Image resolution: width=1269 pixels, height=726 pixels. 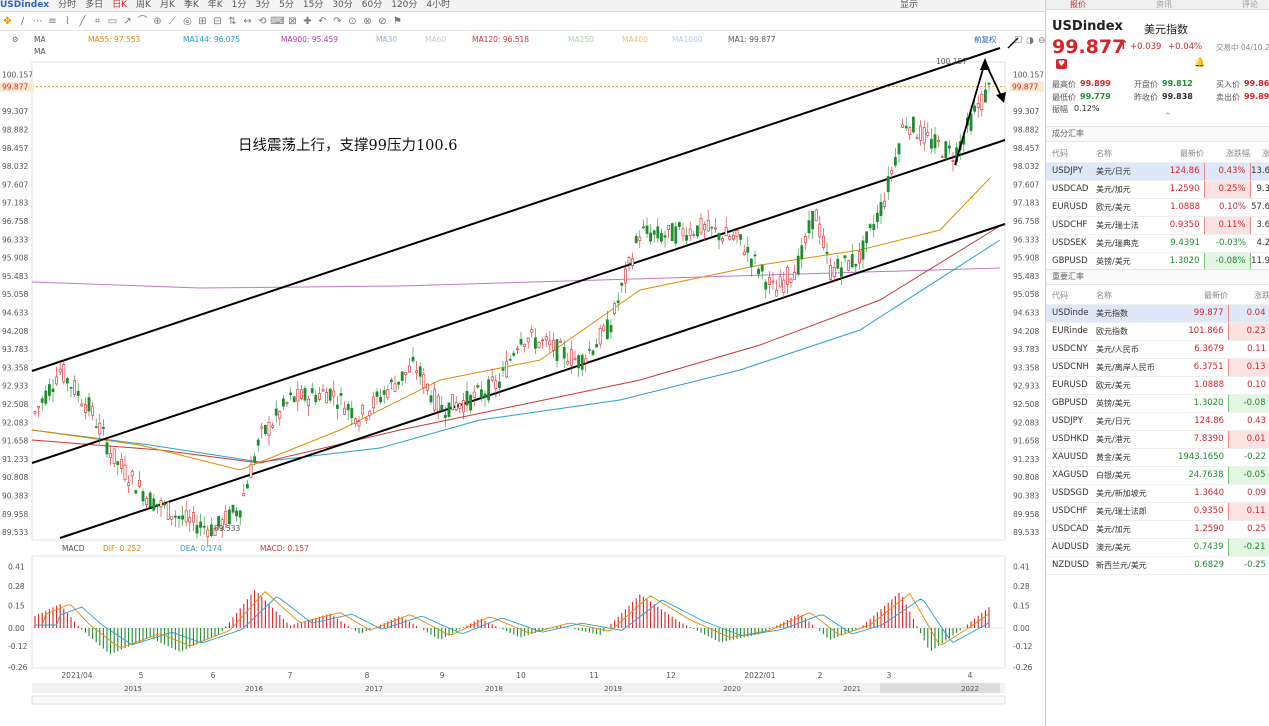 I want to click on table-row: USDCHF 美元/瑞士法郎 0.9350 0.11, so click(x=1157, y=511).